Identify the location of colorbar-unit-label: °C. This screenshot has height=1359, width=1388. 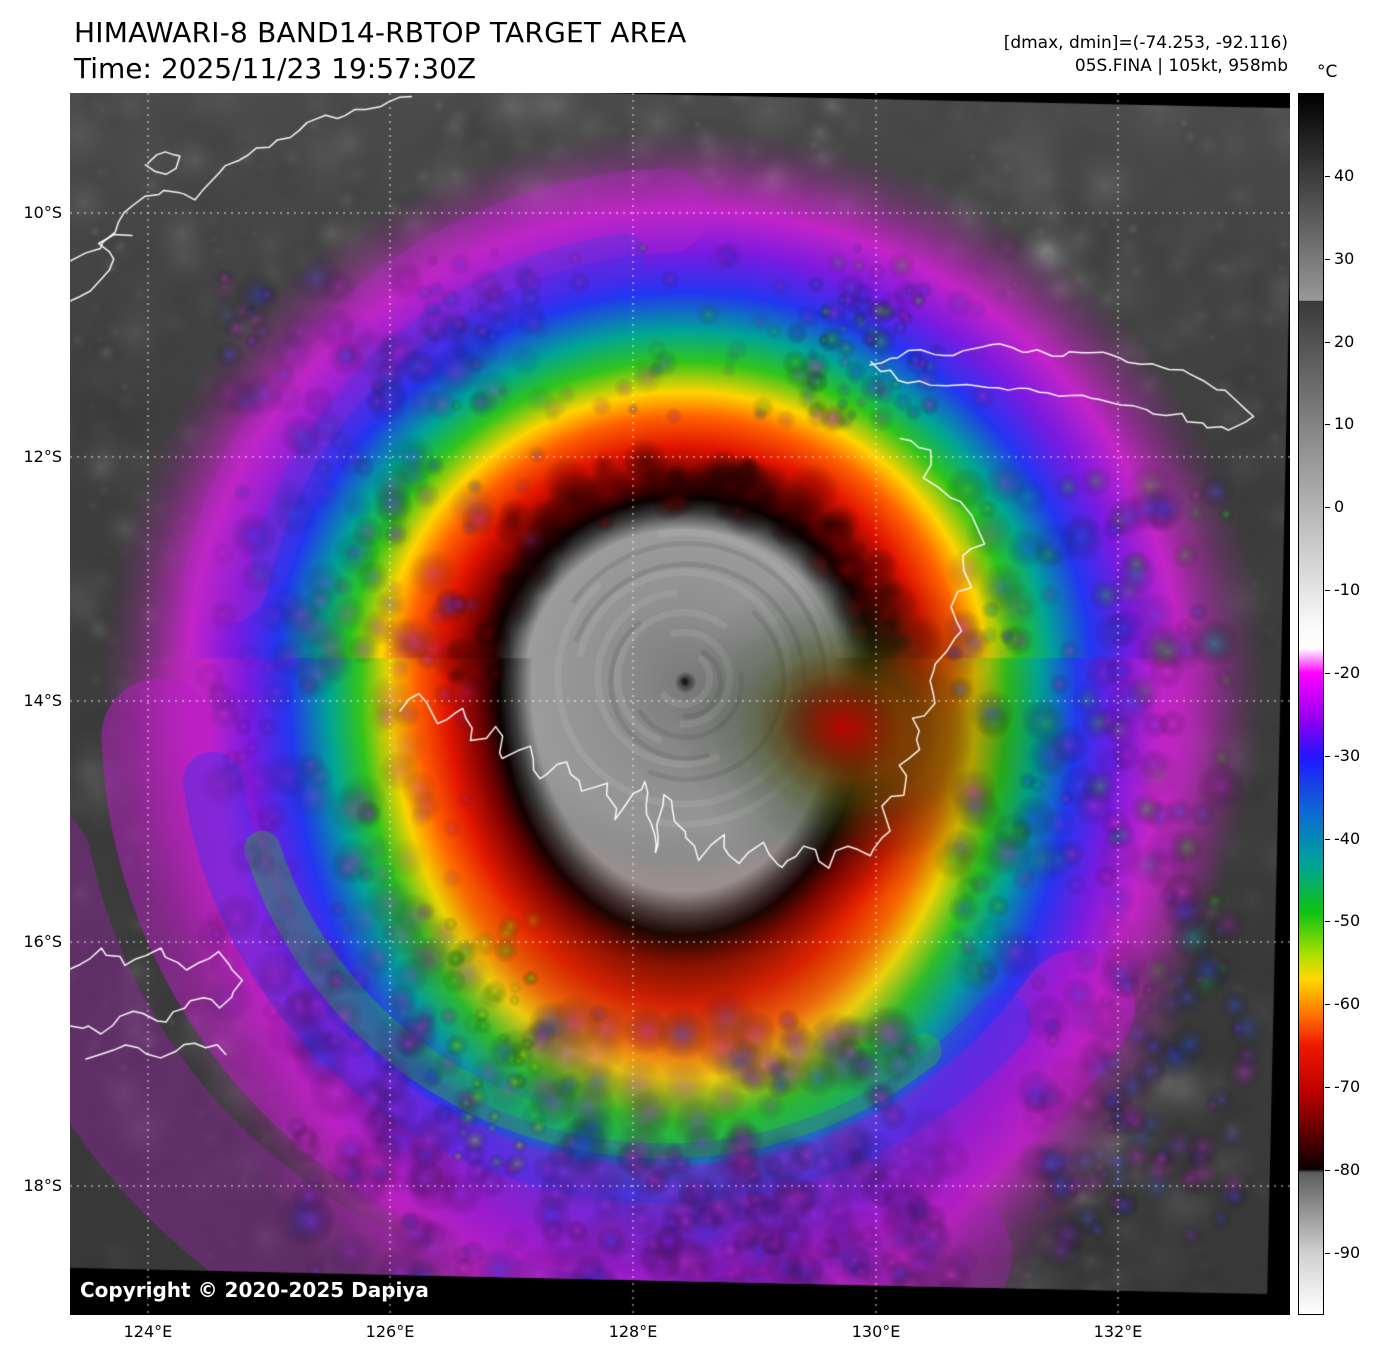
(1327, 72).